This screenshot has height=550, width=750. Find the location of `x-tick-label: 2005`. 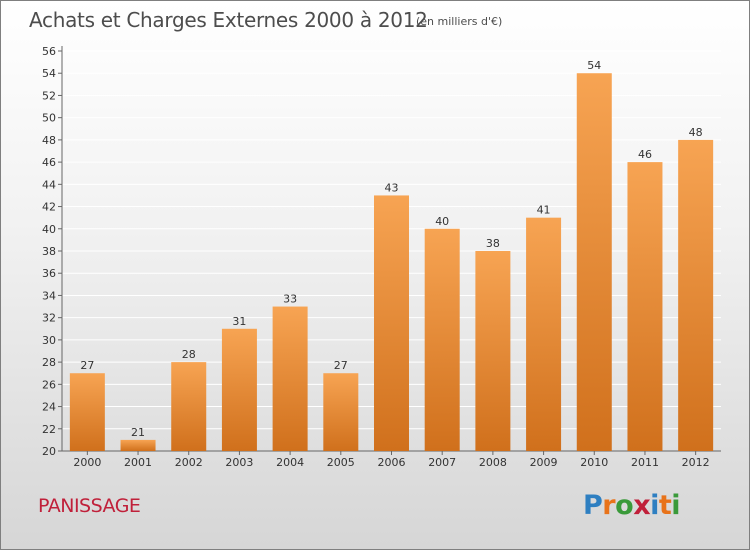

x-tick-label: 2005 is located at coordinates (341, 462).